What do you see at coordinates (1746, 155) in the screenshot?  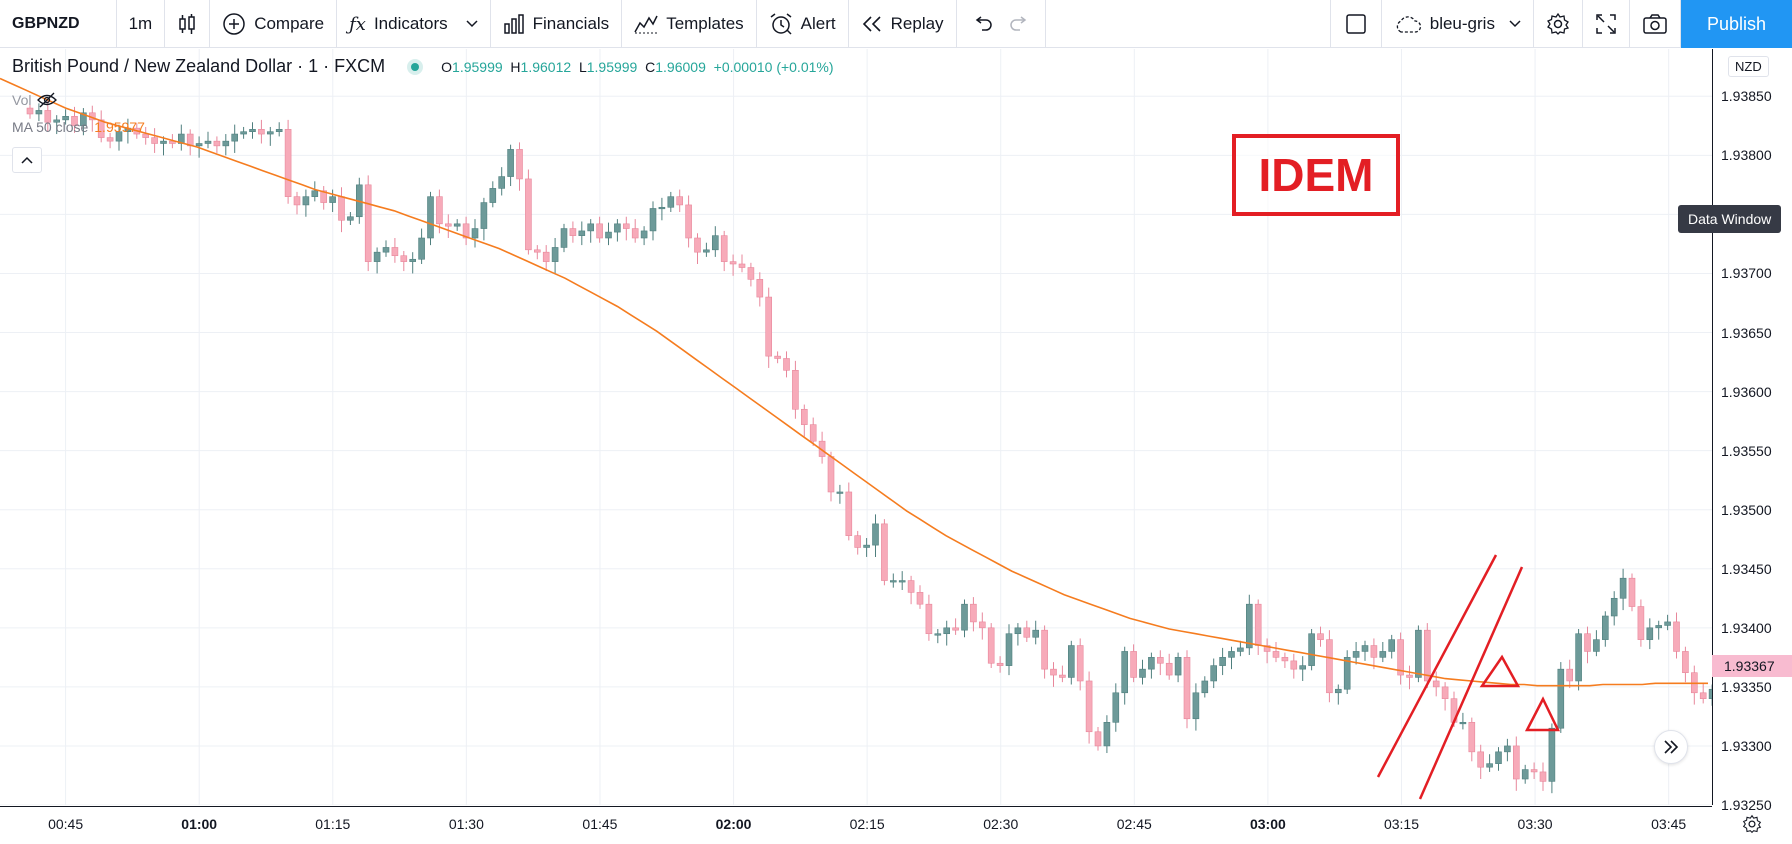 I see `price-tick-label: 1.93800` at bounding box center [1746, 155].